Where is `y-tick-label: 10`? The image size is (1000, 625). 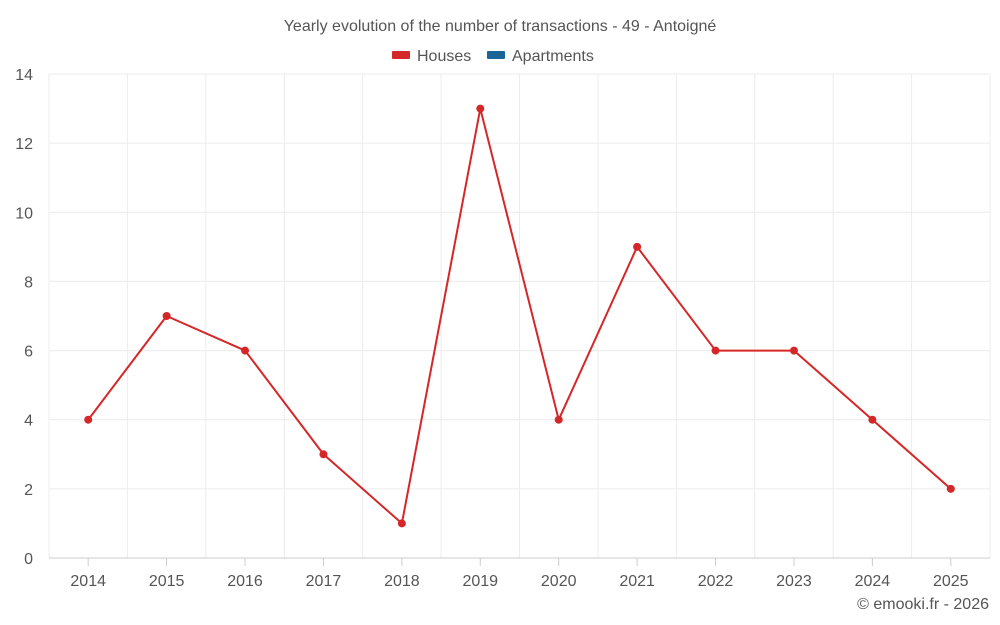
y-tick-label: 10 is located at coordinates (24, 213).